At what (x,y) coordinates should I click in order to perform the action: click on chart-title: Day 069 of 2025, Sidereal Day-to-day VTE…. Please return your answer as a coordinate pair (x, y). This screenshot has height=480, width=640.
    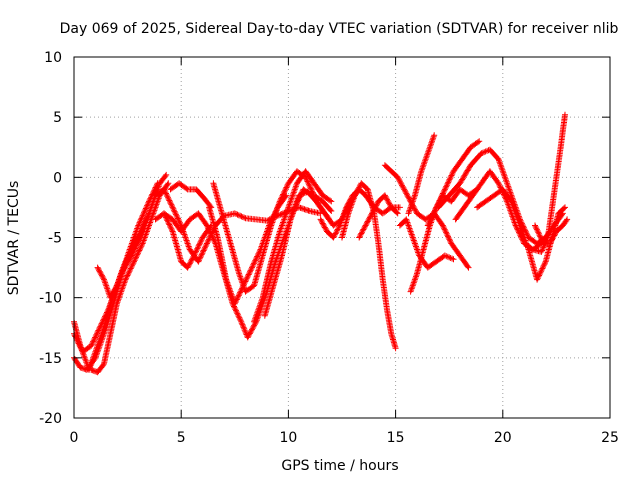
    Looking at the image, I should click on (339, 29).